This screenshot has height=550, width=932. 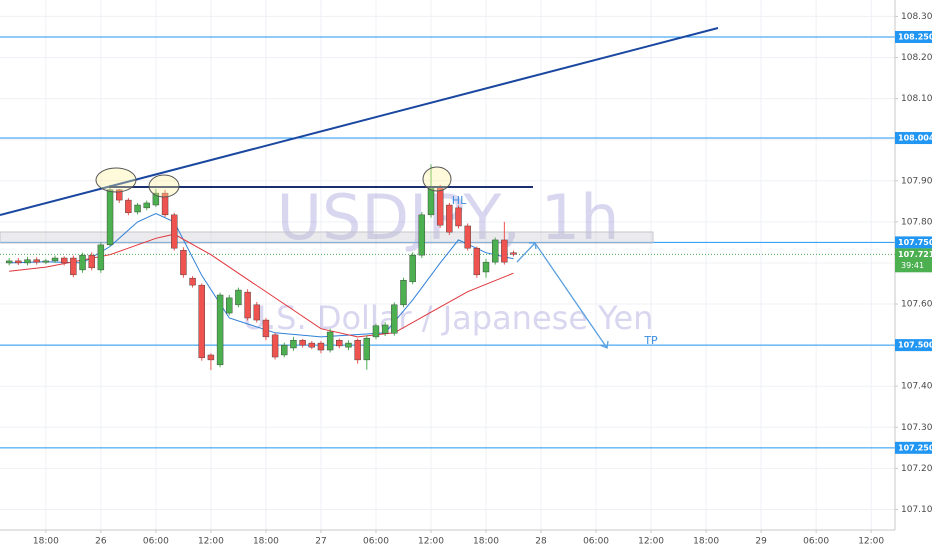 I want to click on last-price-tag, so click(x=913, y=260).